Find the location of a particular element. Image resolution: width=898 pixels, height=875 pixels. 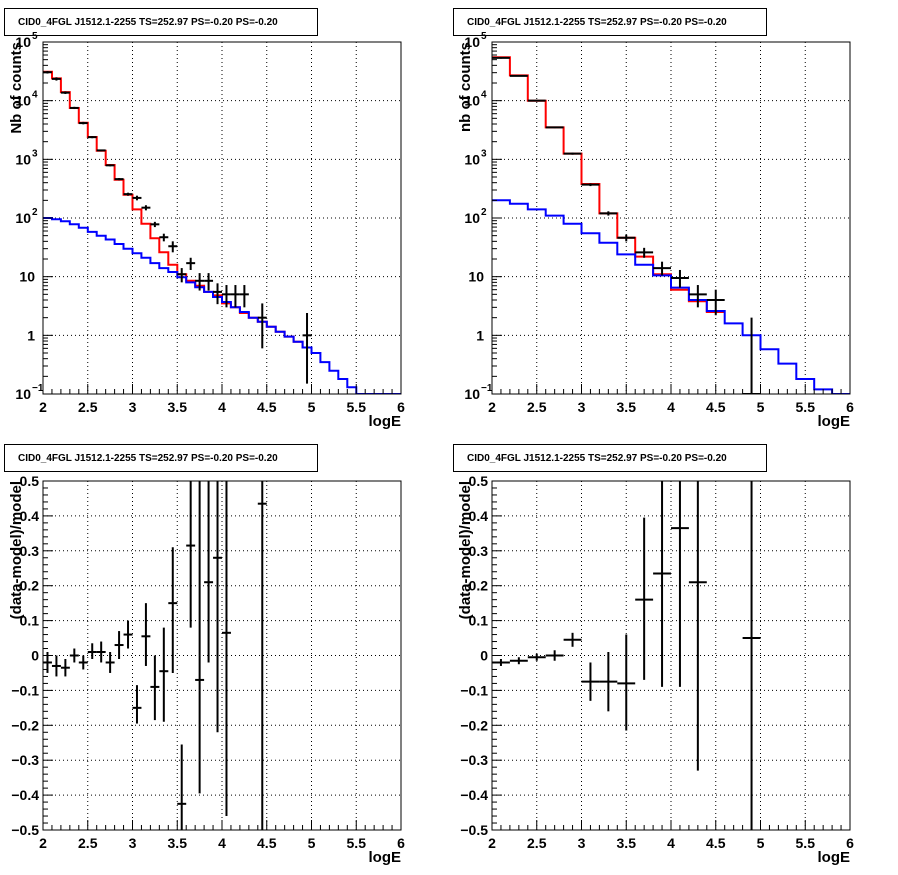

y-tick-label: 0.4 is located at coordinates (30, 516).